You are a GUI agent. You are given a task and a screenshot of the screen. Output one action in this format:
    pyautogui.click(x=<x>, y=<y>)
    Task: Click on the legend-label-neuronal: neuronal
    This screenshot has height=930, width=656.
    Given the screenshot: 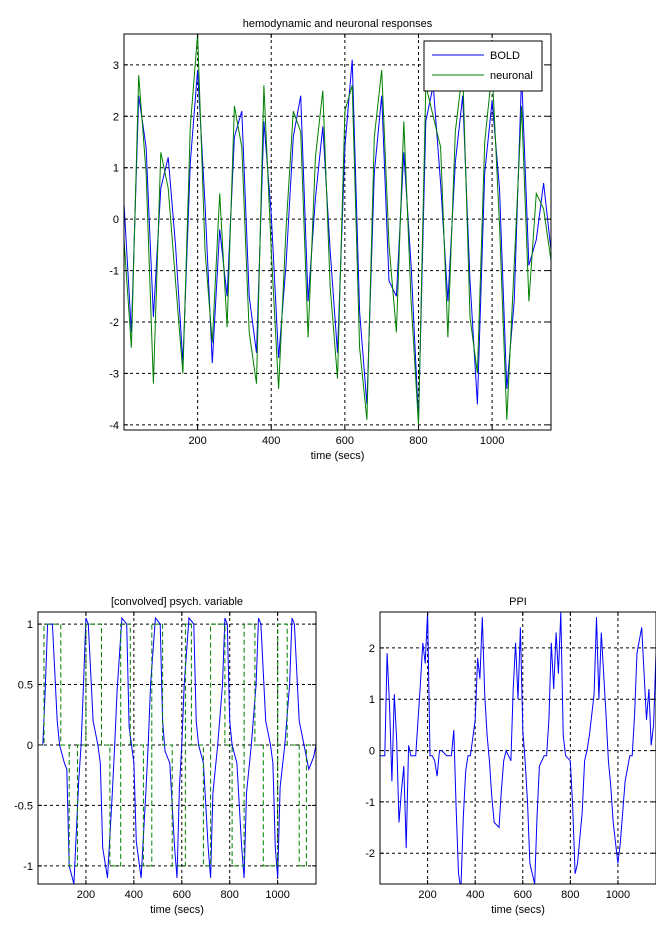 What is the action you would take?
    pyautogui.click(x=511, y=76)
    